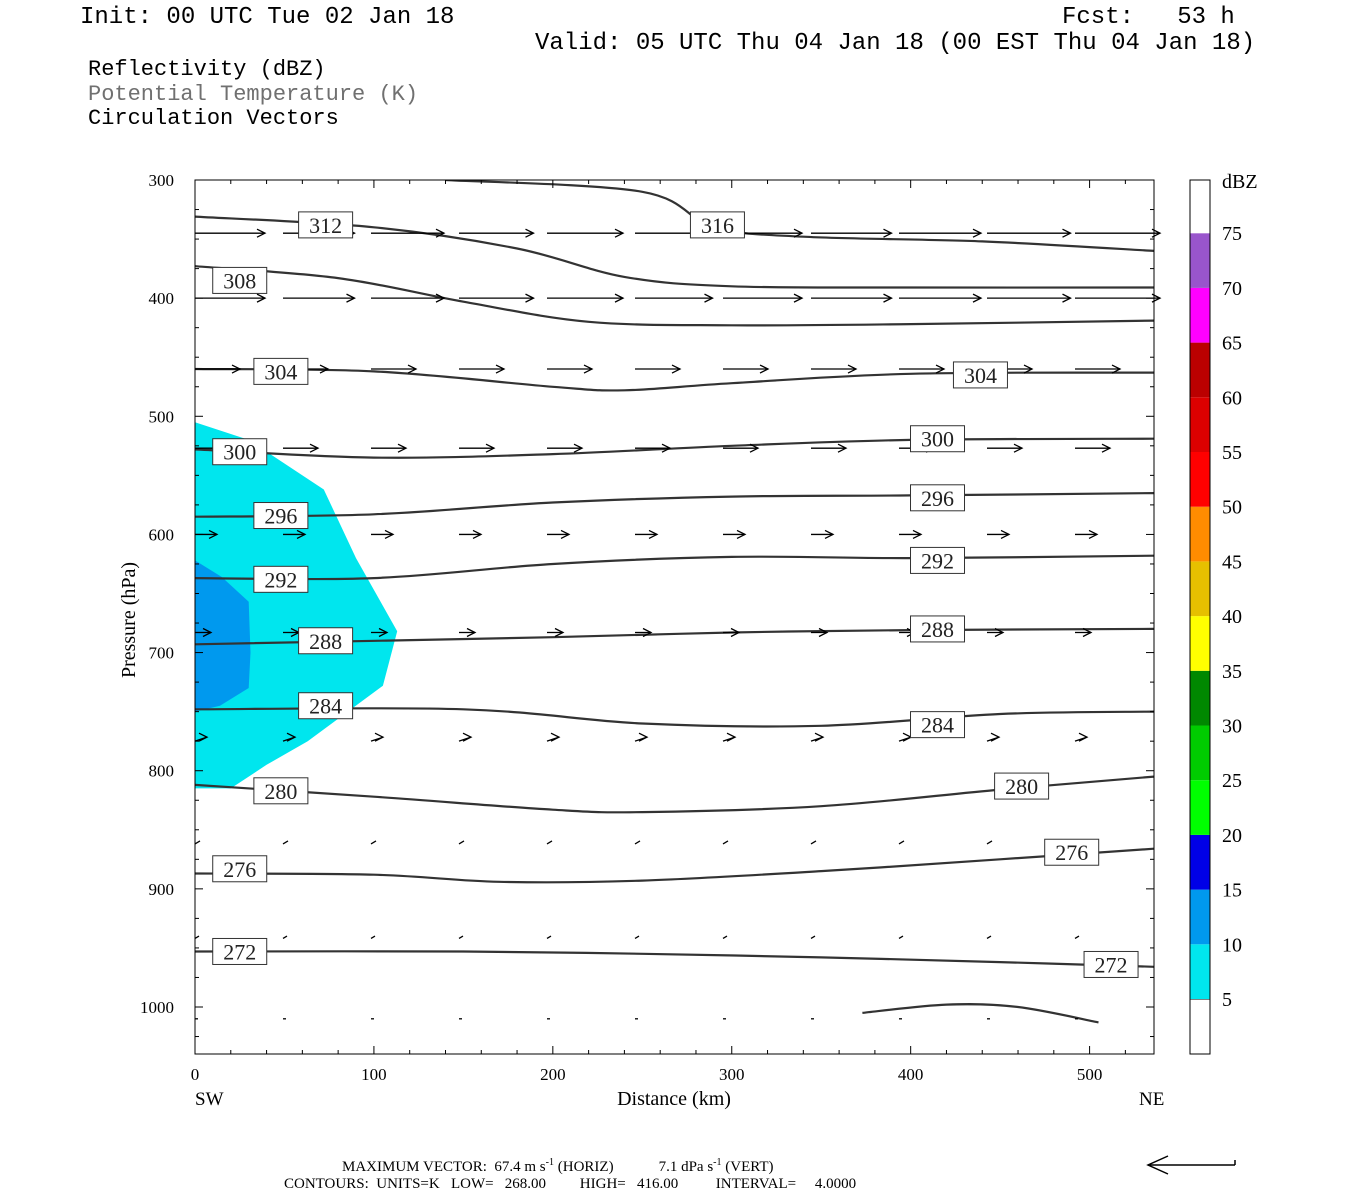 This screenshot has width=1350, height=1200. Describe the element at coordinates (1232, 453) in the screenshot. I see `colorbar-label: 55` at that location.